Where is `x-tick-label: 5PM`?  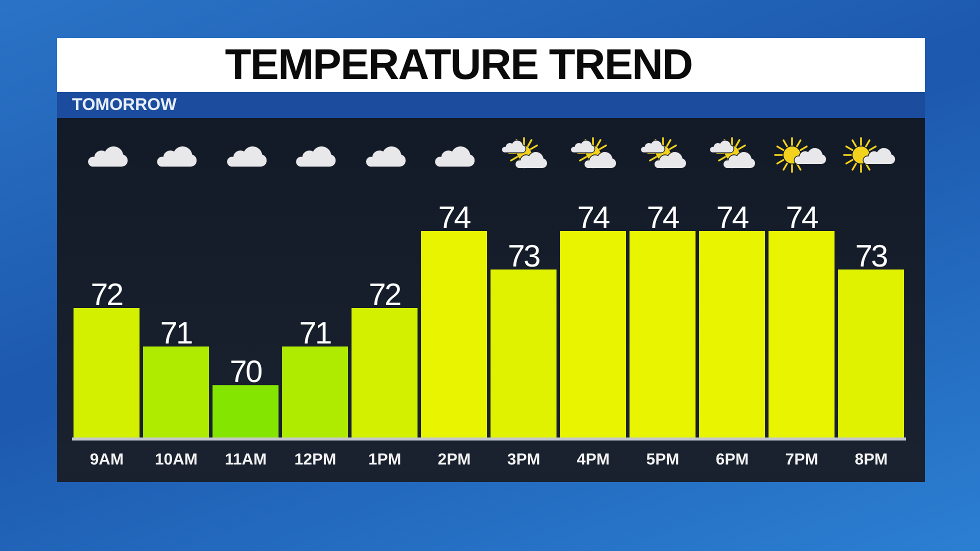
x-tick-label: 5PM is located at coordinates (663, 459).